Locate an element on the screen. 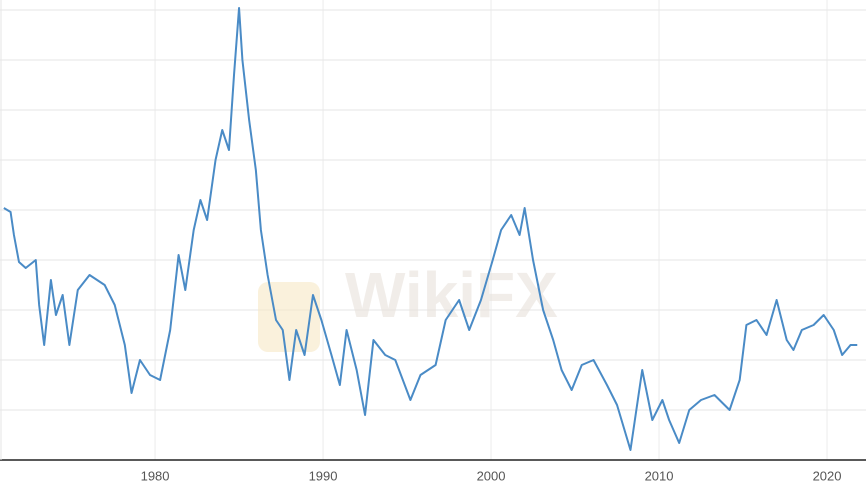 This screenshot has height=491, width=866. watermark: WikiFX is located at coordinates (451, 295).